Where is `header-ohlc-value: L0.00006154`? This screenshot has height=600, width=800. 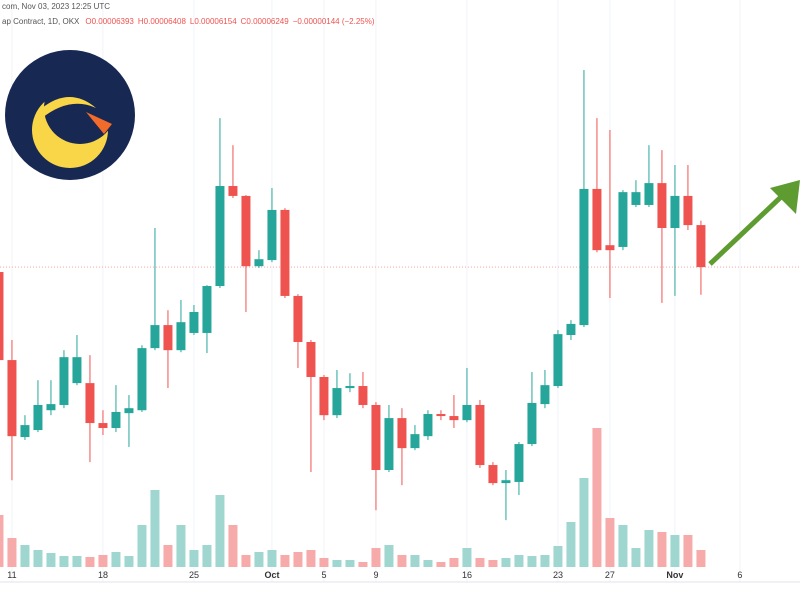 header-ohlc-value: L0.00006154 is located at coordinates (213, 21).